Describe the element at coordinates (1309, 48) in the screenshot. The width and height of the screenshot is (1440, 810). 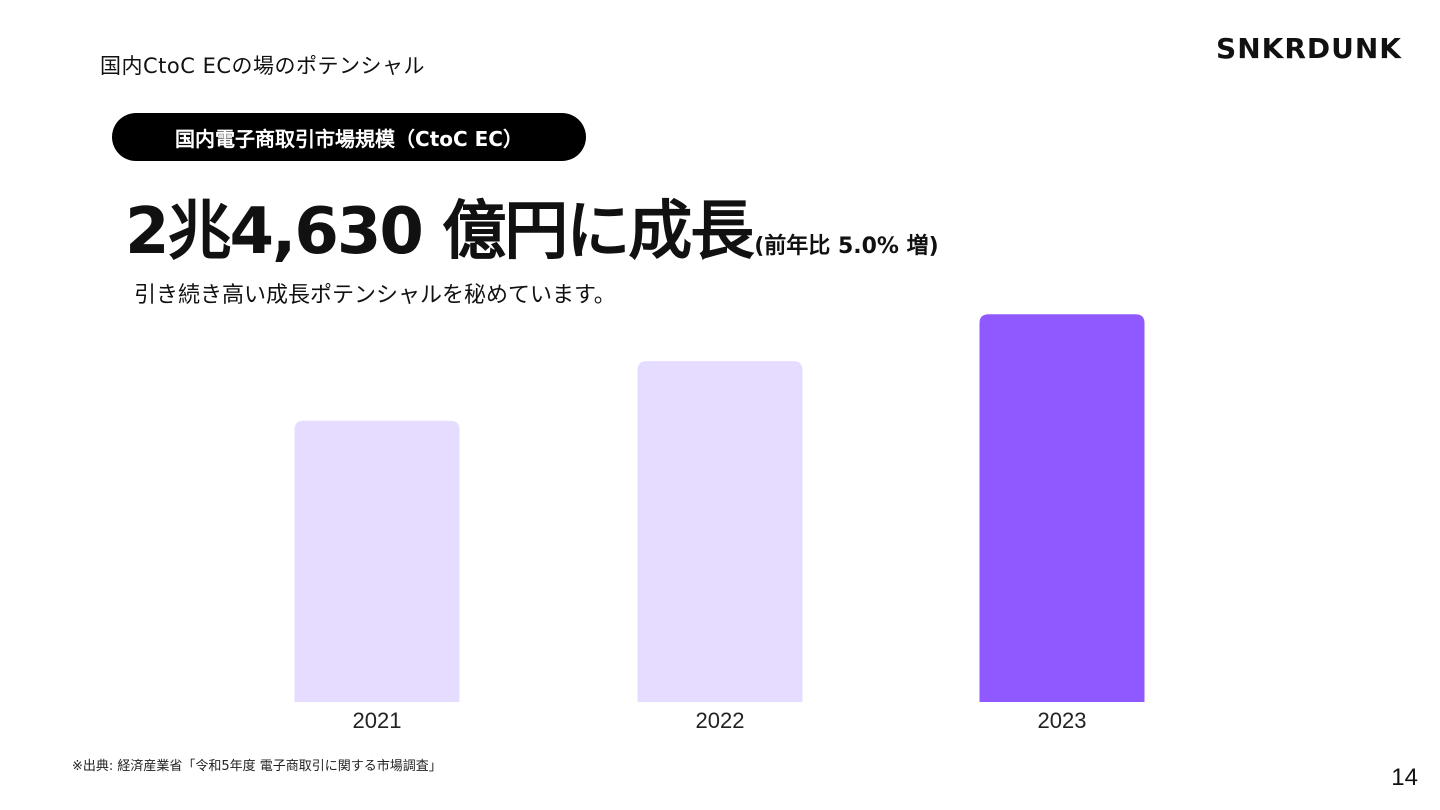
I see `snkrdunk-logo: SNKRDUNK` at that location.